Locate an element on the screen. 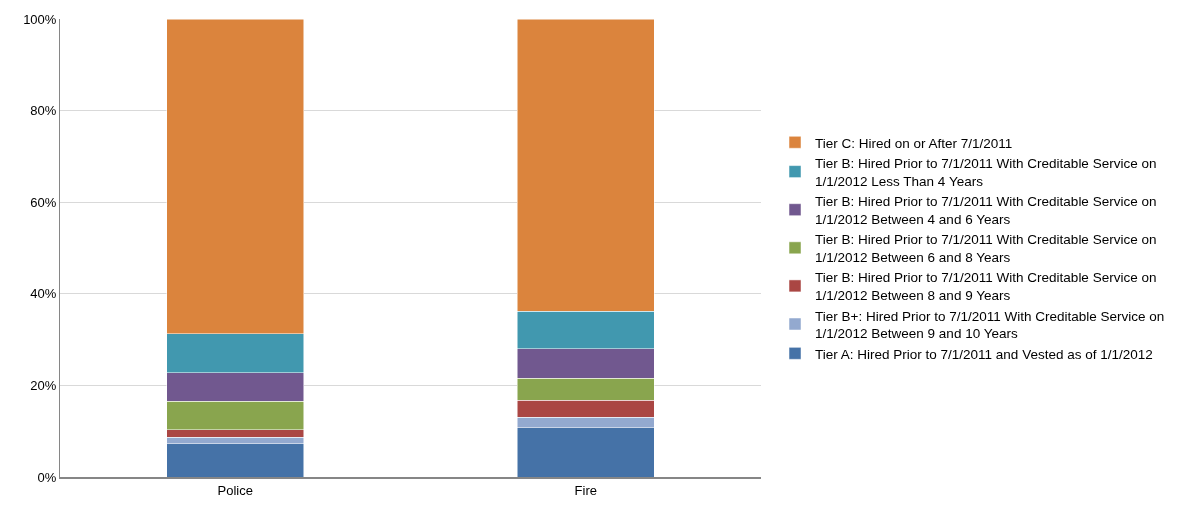  y-tick-label: 40% is located at coordinates (43, 294).